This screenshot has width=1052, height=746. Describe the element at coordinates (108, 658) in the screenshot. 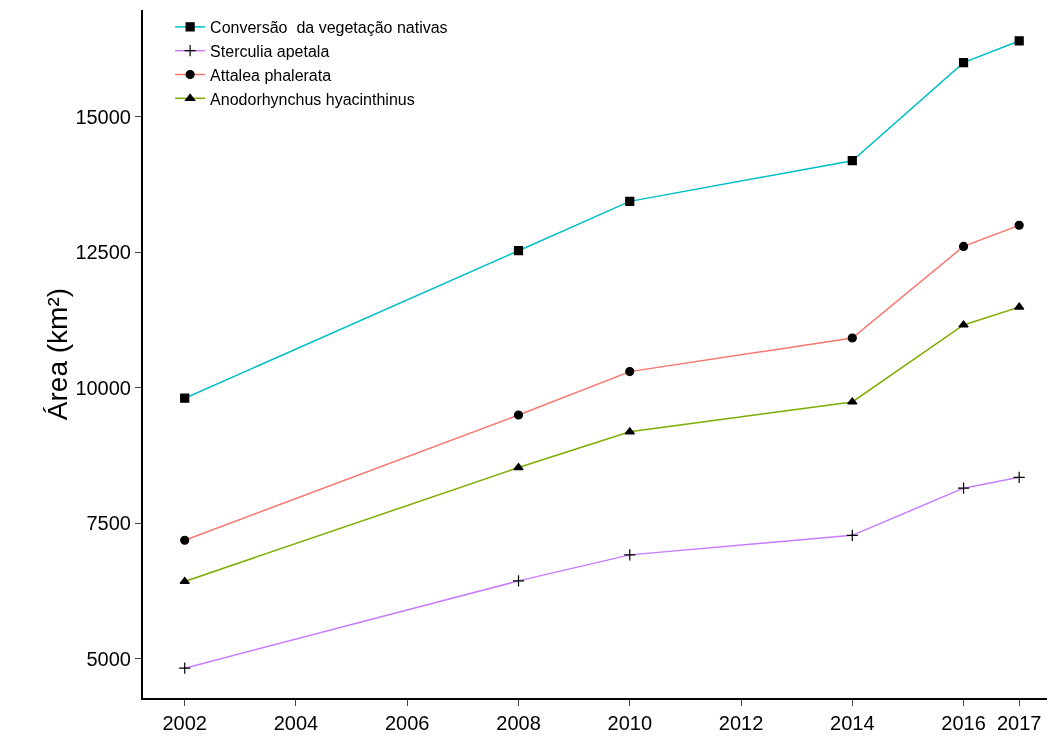

I see `y-tick-label: 5000` at that location.